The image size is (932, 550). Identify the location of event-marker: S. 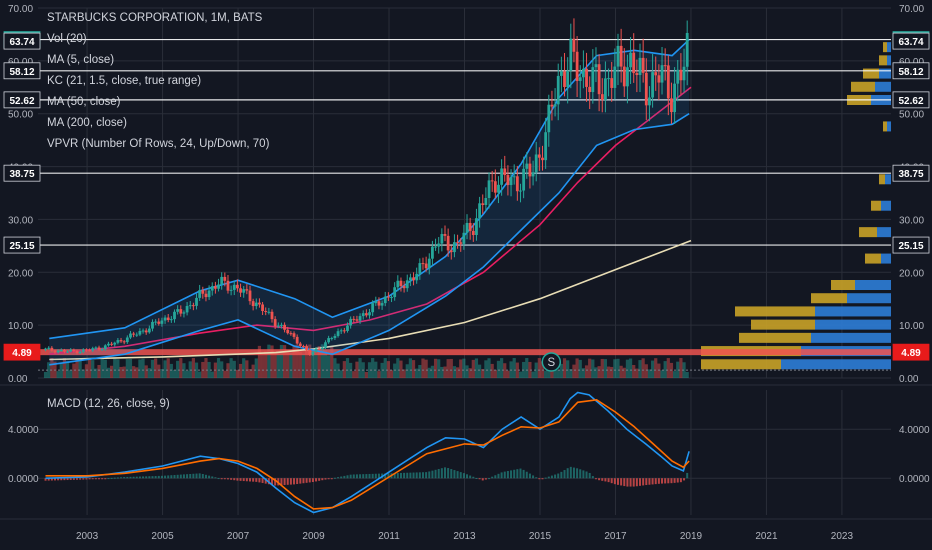
(551, 362).